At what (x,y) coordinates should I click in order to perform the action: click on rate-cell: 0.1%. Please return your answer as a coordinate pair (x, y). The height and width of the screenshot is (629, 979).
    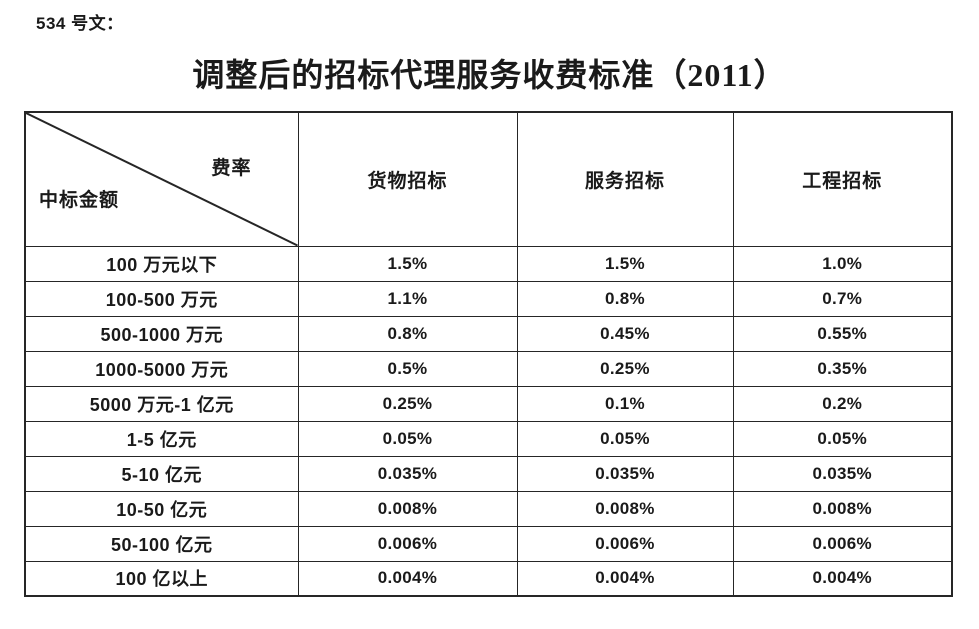
    Looking at the image, I should click on (625, 403).